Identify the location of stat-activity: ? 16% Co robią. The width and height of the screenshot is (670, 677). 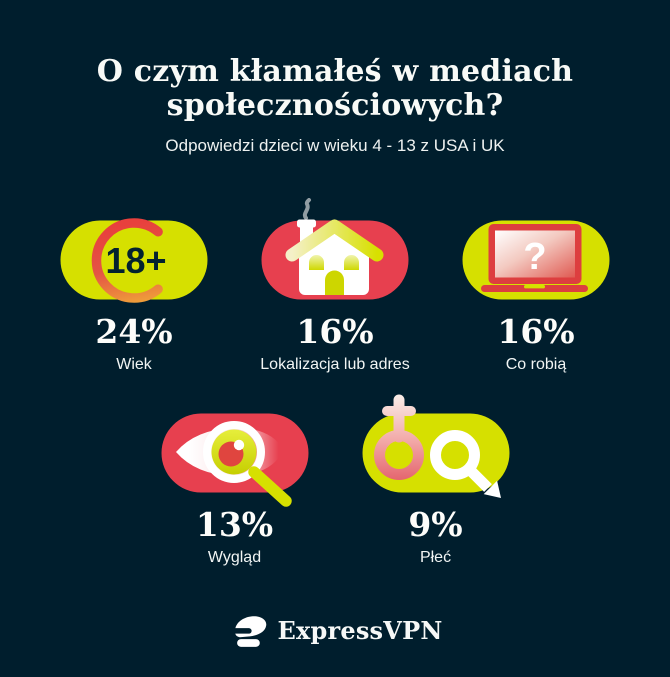
(536, 286).